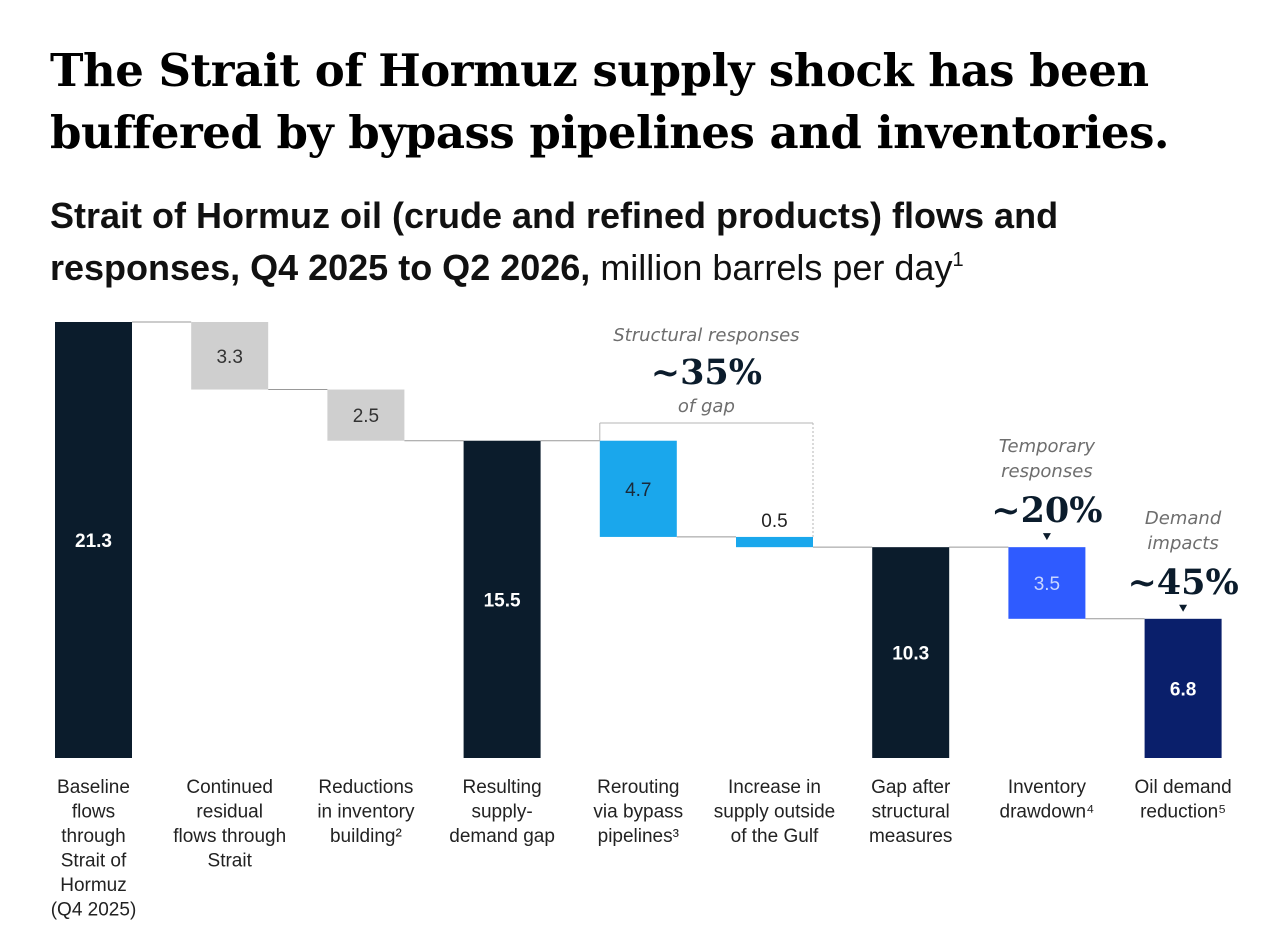 The height and width of the screenshot is (950, 1279). I want to click on category-label: Reductions, so click(365, 787).